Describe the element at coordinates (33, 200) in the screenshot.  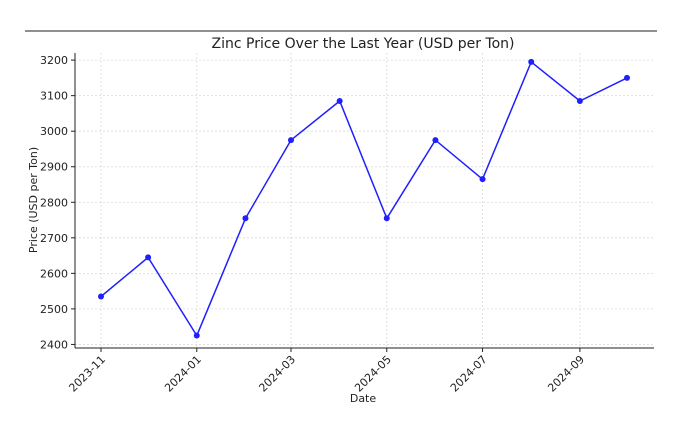
I see `y-axis-title: Price (USD per Ton)` at that location.